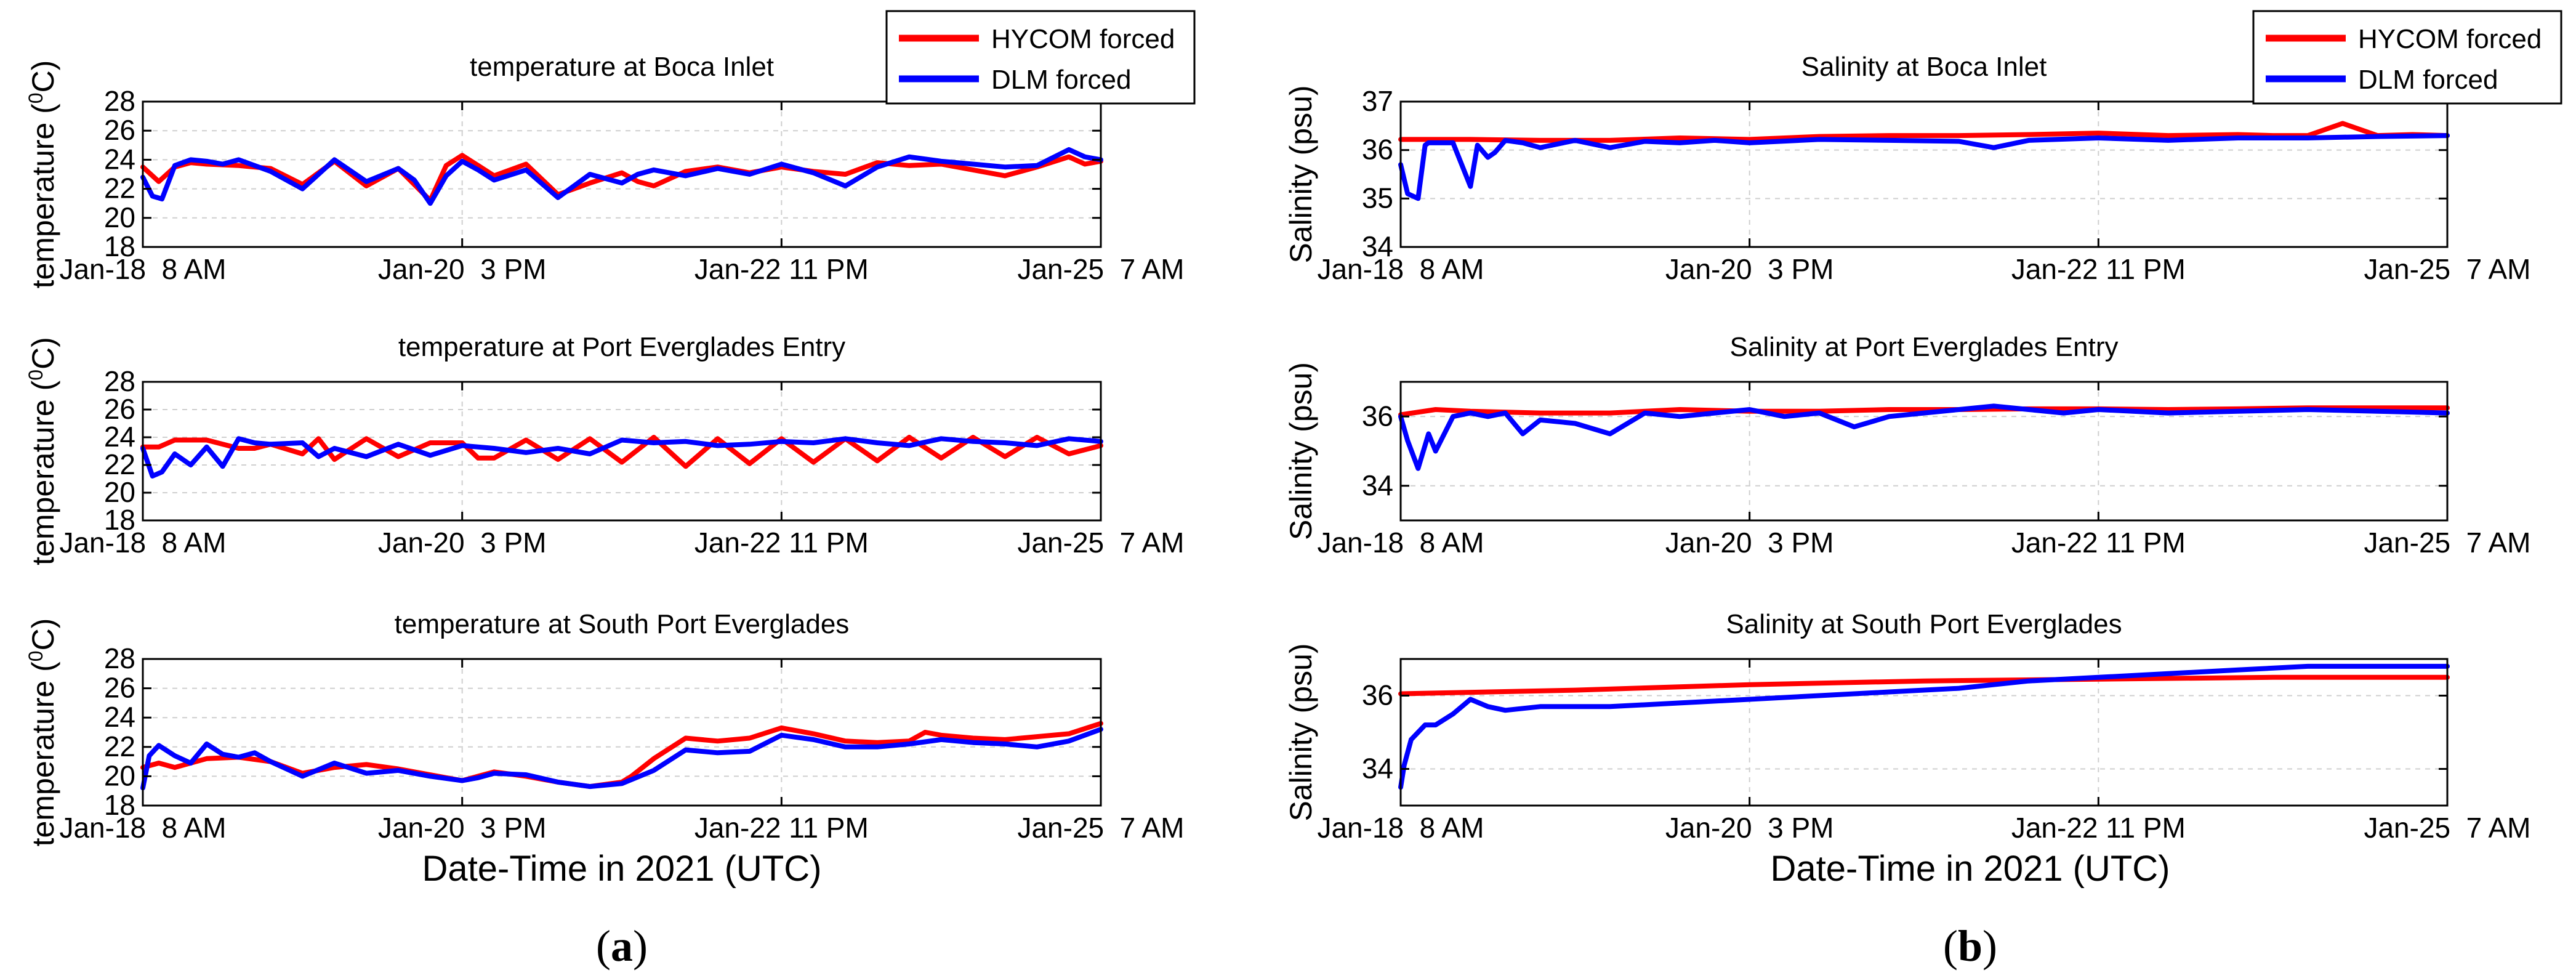 Image resolution: width=2576 pixels, height=978 pixels. Describe the element at coordinates (2450, 39) in the screenshot. I see `legend-b-hycom-label: HYCOM forced` at that location.